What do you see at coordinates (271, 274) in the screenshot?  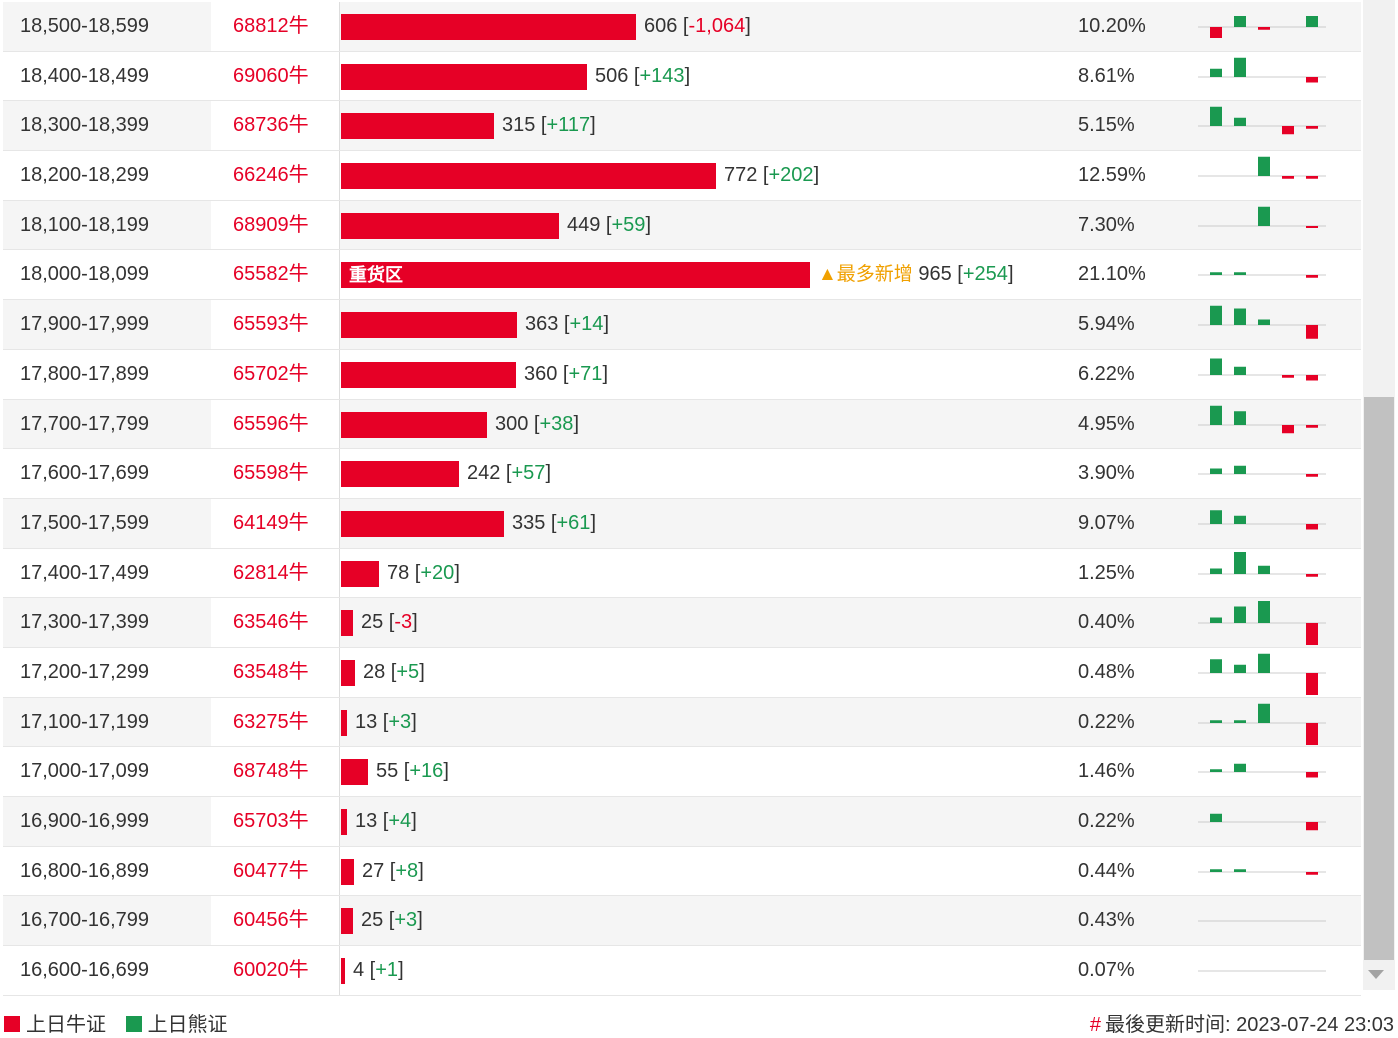 I see `bull-code-link: 65582牛` at bounding box center [271, 274].